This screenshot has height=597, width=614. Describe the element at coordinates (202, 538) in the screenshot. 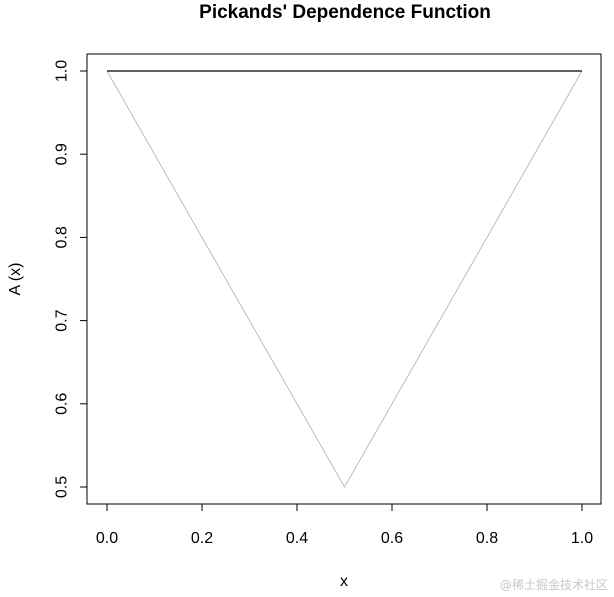

I see `x-tick-label: 0.2` at that location.